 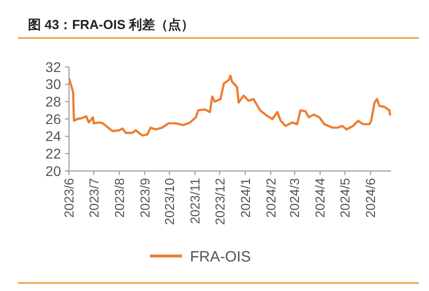 I want to click on y-tick-label: 30, so click(x=53, y=84).